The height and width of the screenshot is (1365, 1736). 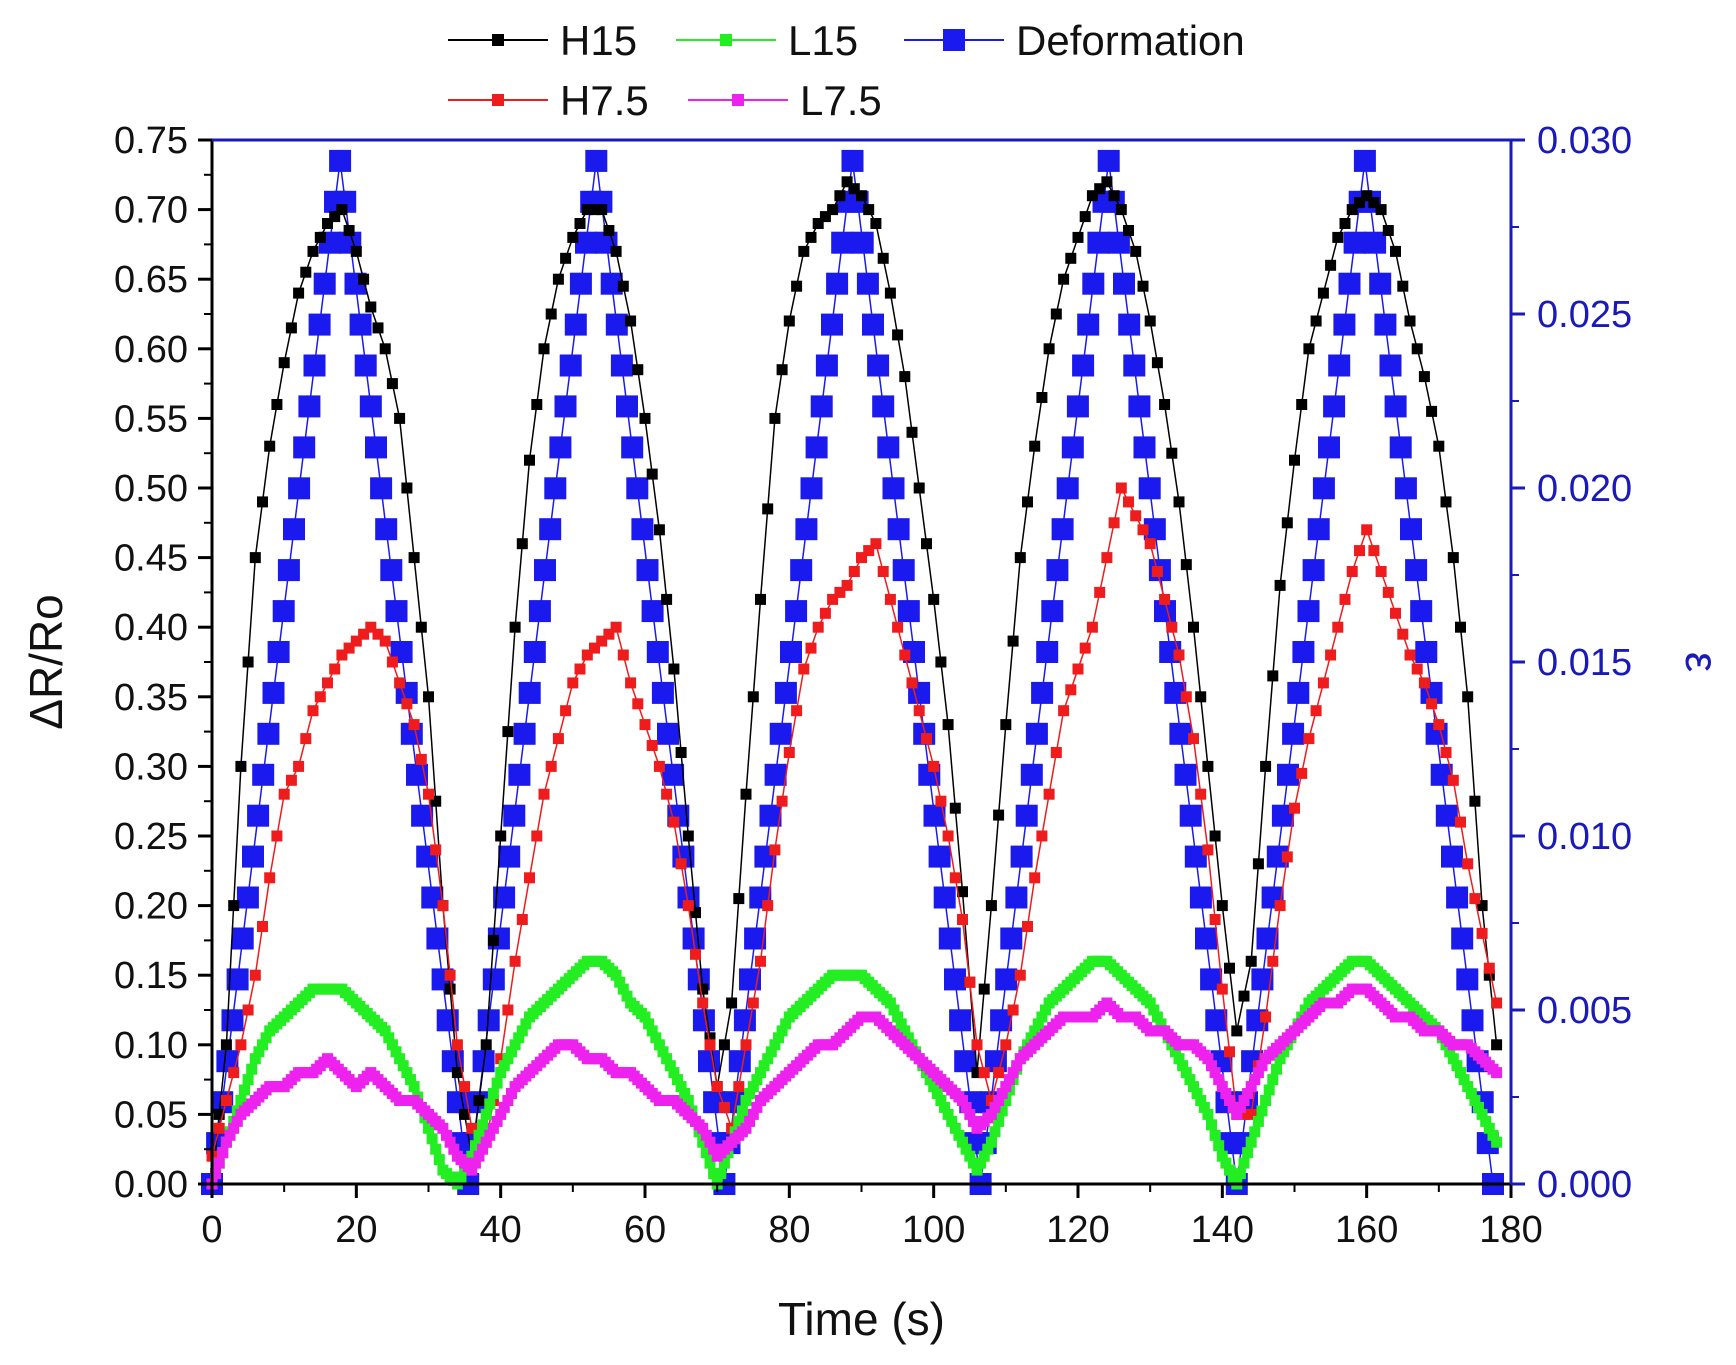 What do you see at coordinates (823, 40) in the screenshot?
I see `legend-label: L15` at bounding box center [823, 40].